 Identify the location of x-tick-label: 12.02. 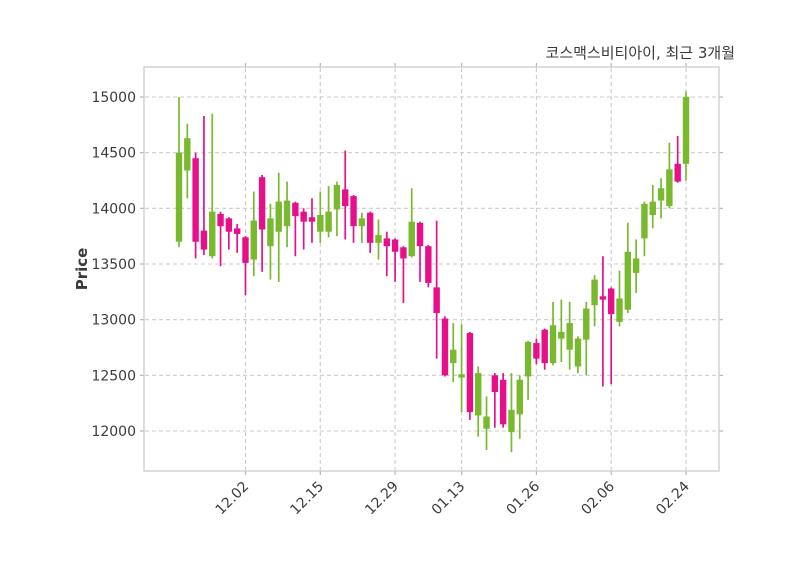
(233, 499).